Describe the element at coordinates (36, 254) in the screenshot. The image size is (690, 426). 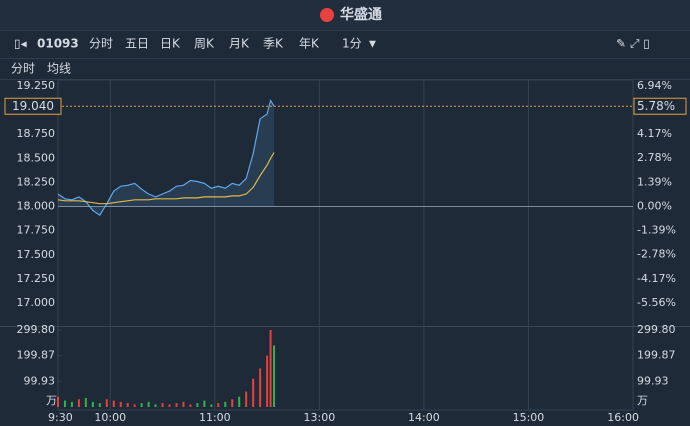
I see `y-tick-label: 17.500` at that location.